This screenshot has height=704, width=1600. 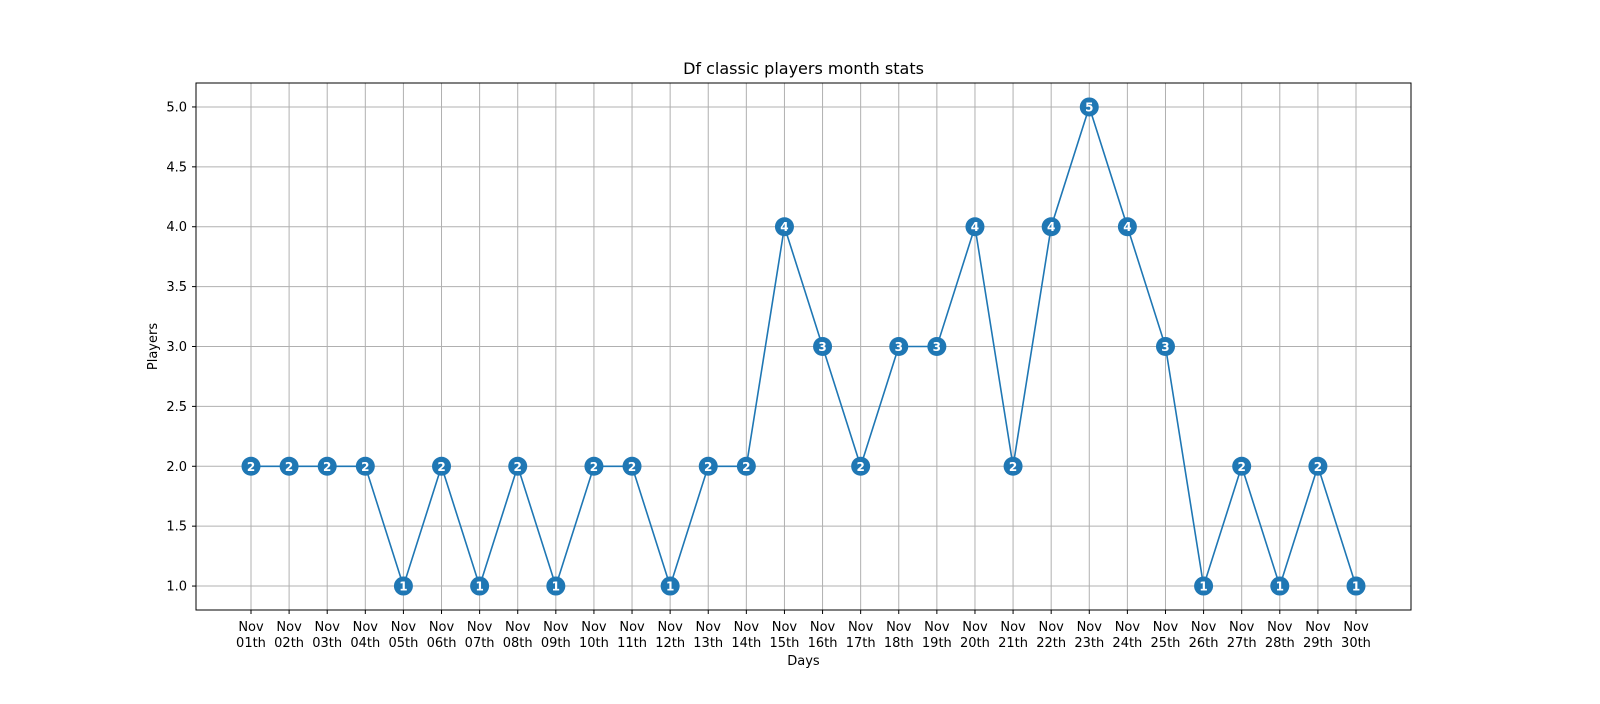 I want to click on y-tick-label: 4.0, so click(x=176, y=227).